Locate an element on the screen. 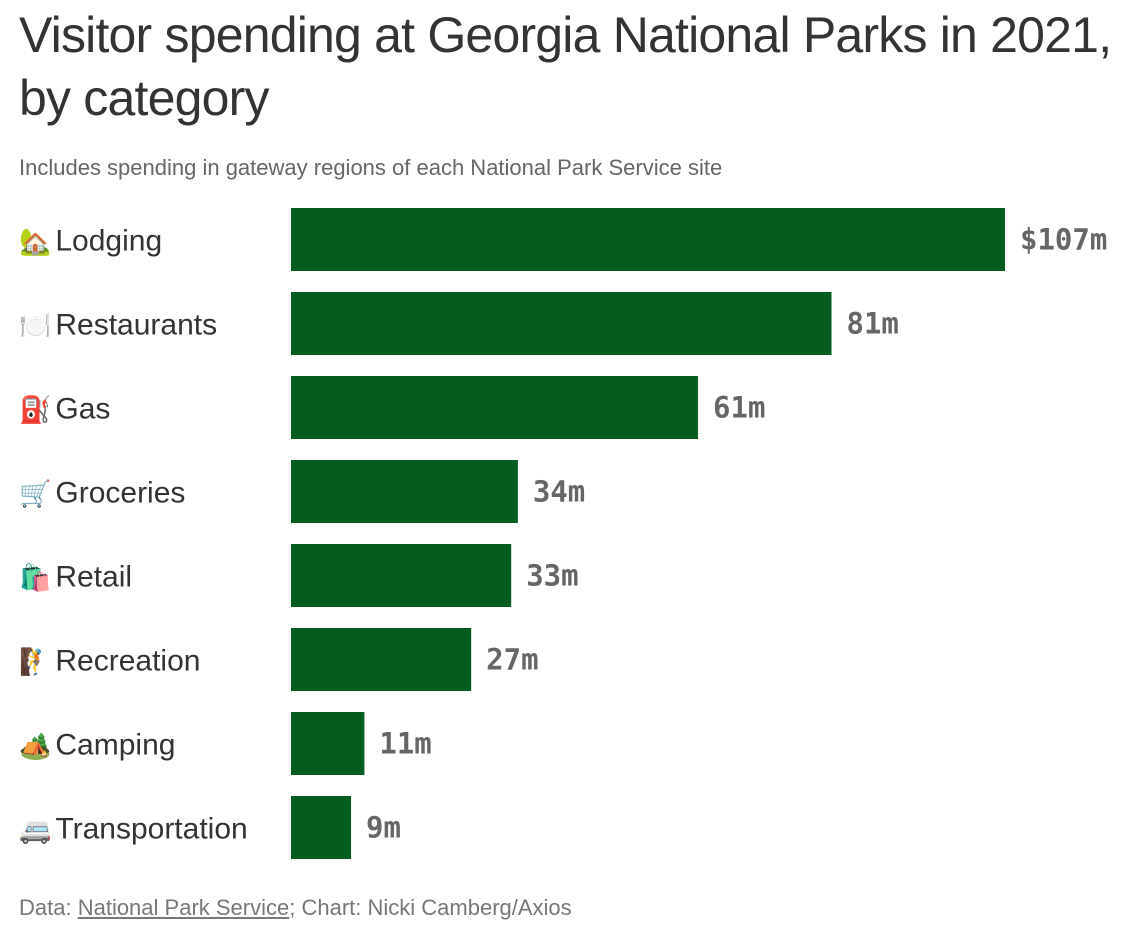  category-label-restaurants: 🍽️ Restaurants is located at coordinates (118, 325).